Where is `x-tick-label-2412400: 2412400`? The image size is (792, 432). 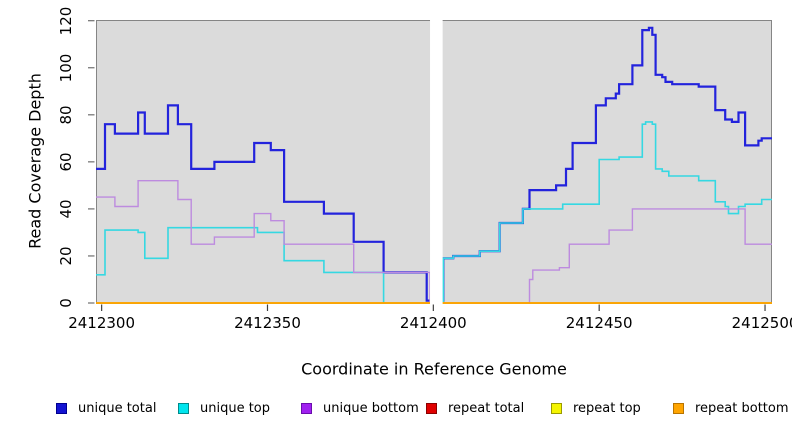
x-tick-label-2412400: 2412400 is located at coordinates (433, 323).